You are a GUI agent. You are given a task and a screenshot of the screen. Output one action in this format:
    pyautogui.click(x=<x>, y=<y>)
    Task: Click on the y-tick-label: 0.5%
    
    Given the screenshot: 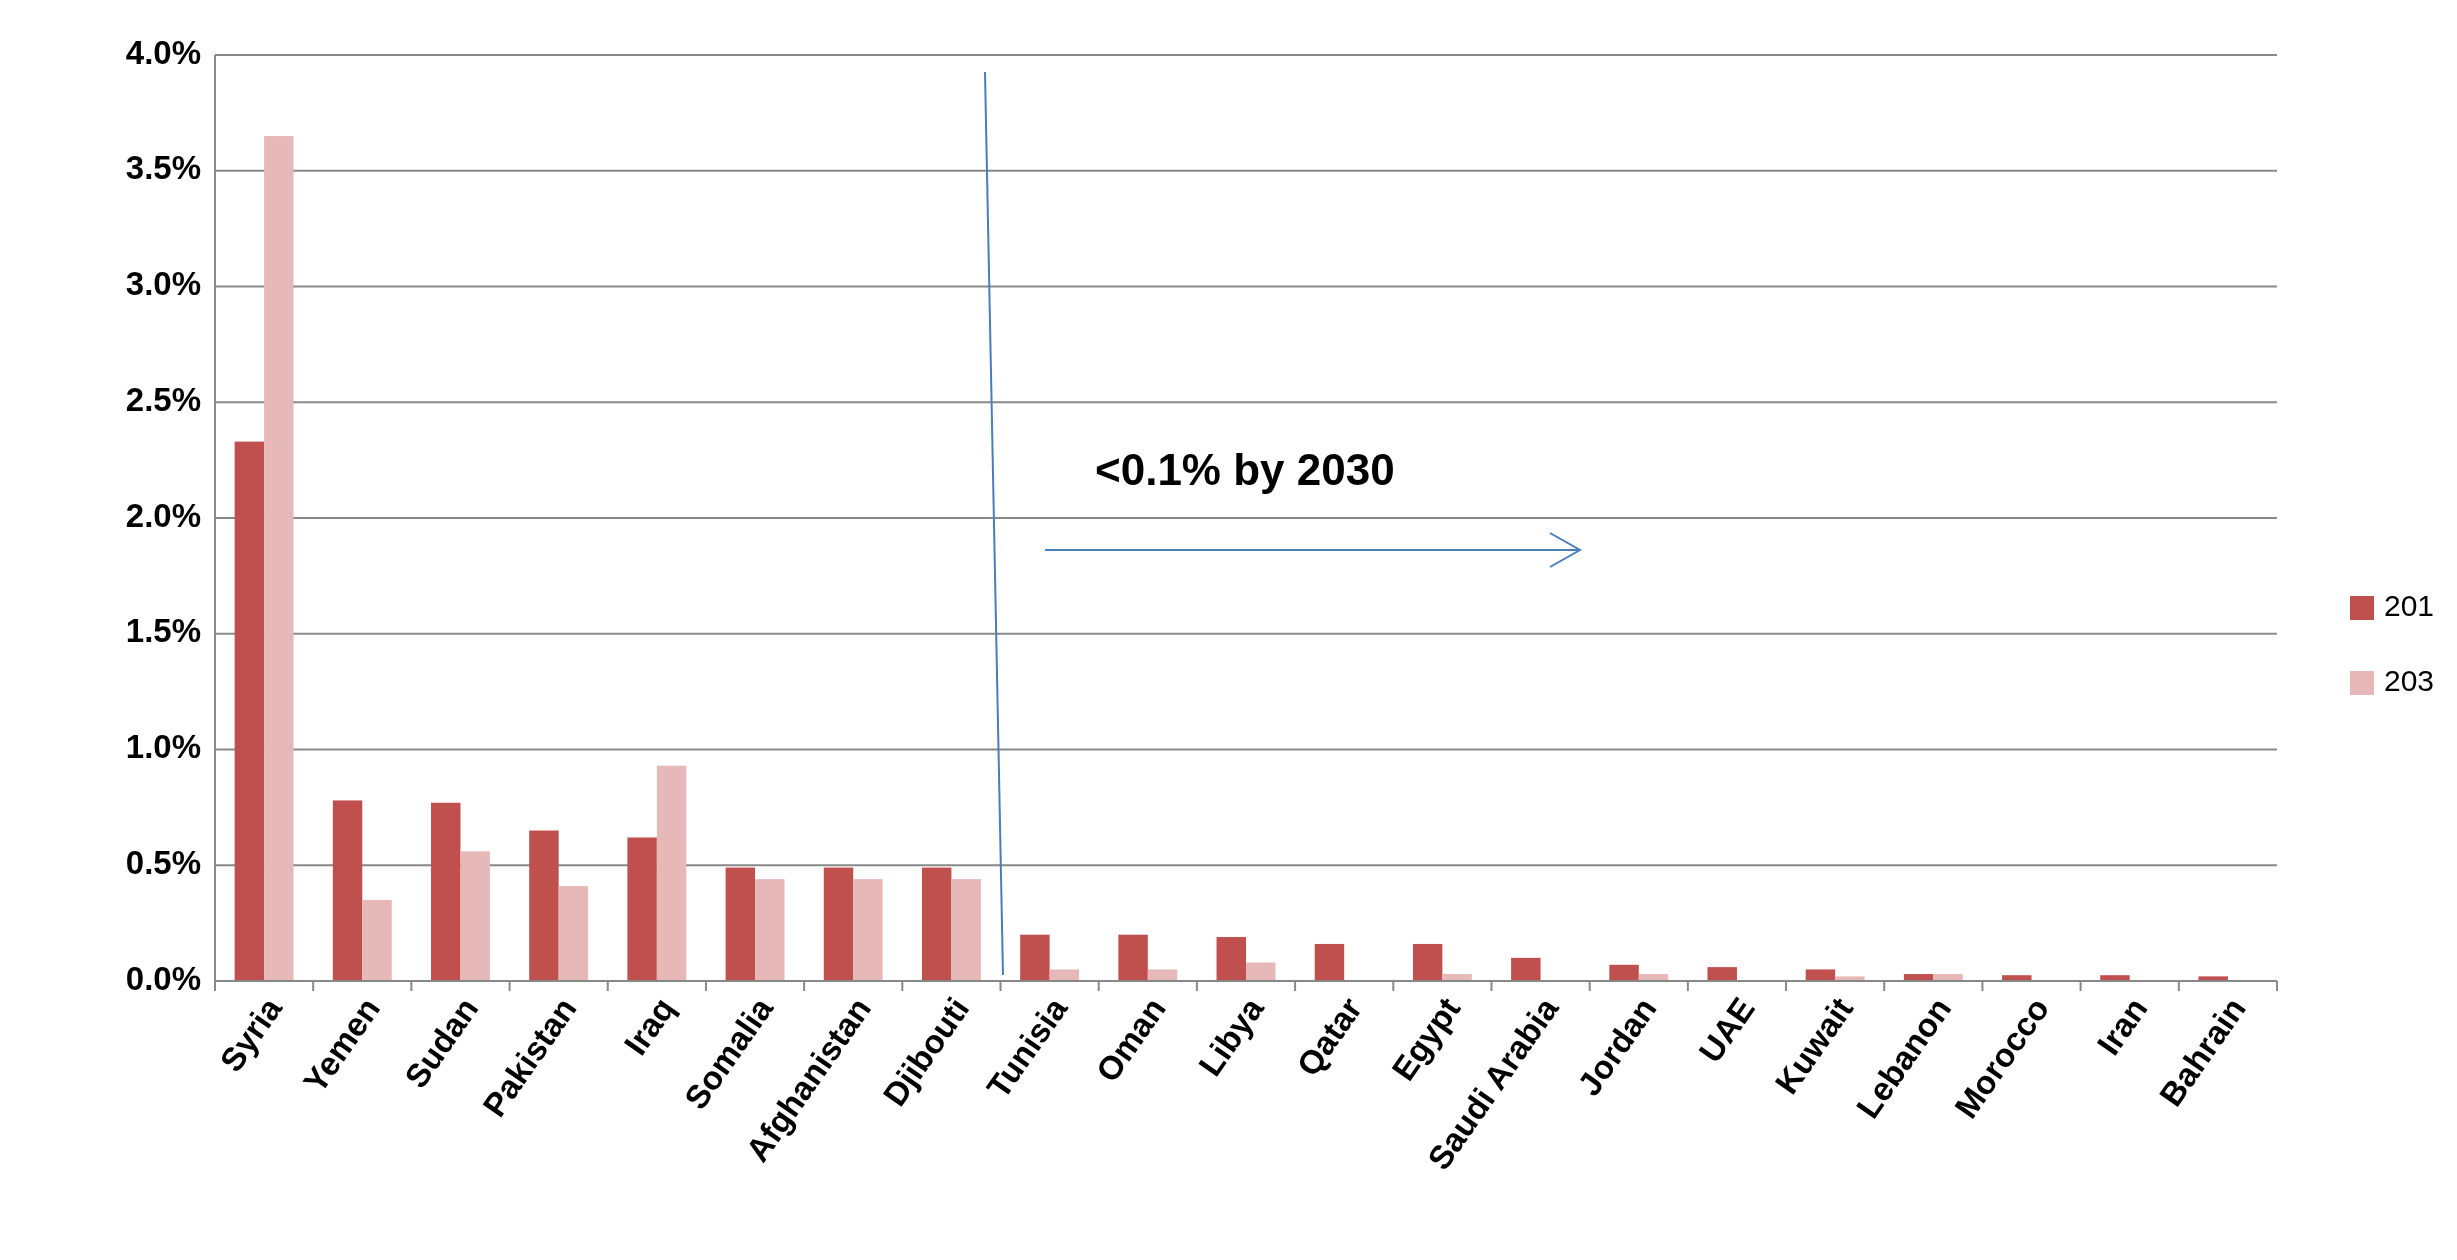 What is the action you would take?
    pyautogui.click(x=163, y=862)
    